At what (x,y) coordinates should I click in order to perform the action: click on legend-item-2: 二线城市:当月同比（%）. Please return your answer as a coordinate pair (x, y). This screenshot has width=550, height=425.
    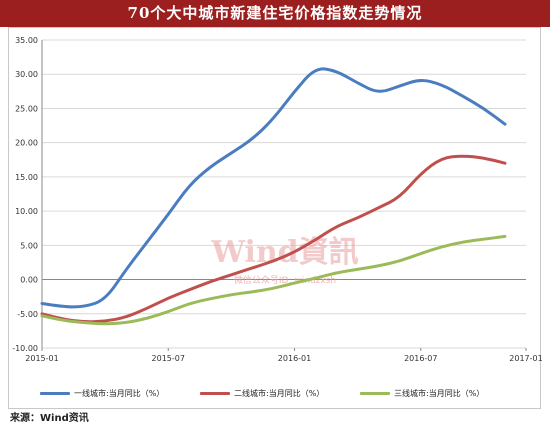
    Looking at the image, I should click on (262, 393).